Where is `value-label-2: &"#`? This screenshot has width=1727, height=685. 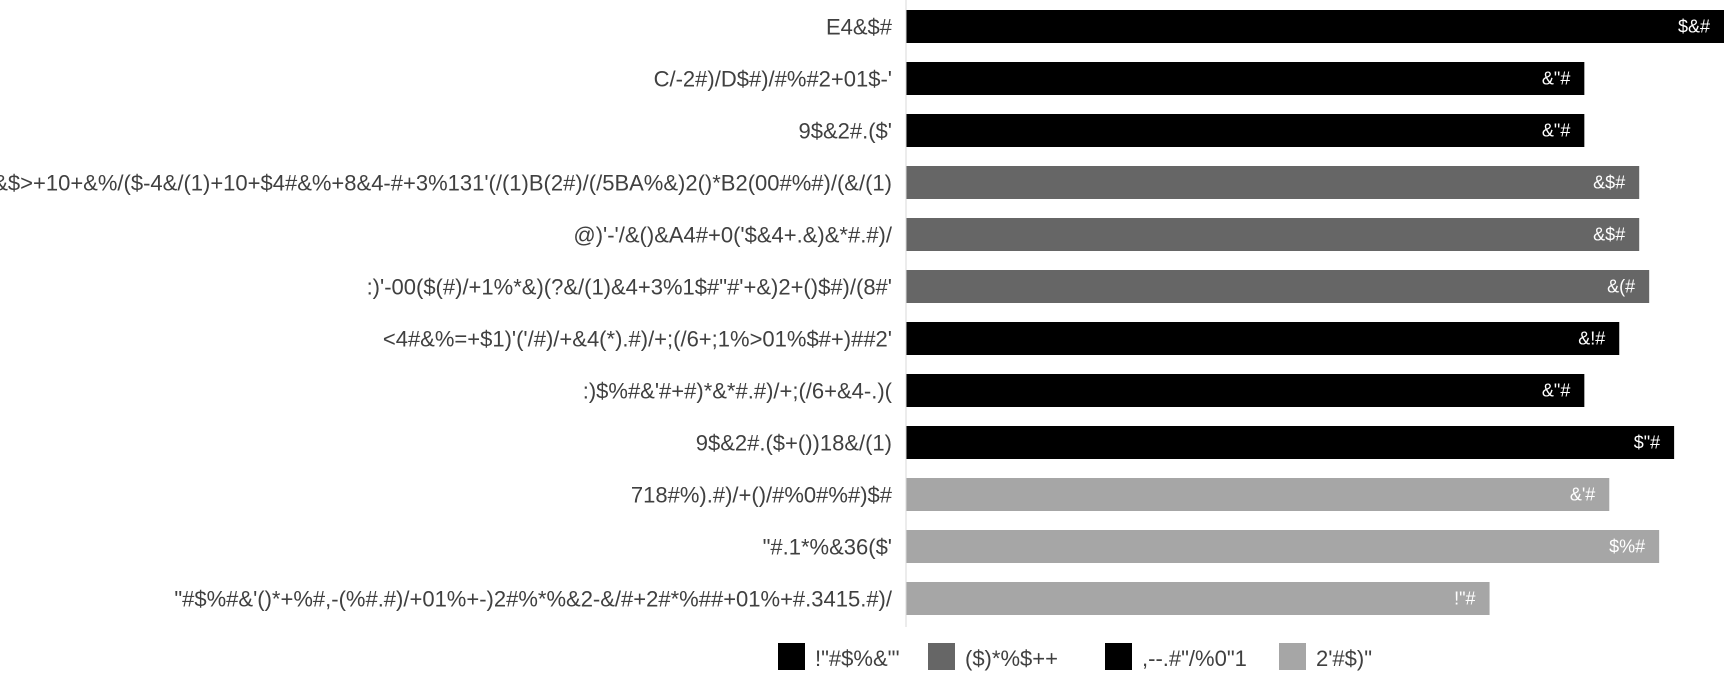
value-label-2: &"# is located at coordinates (1556, 79).